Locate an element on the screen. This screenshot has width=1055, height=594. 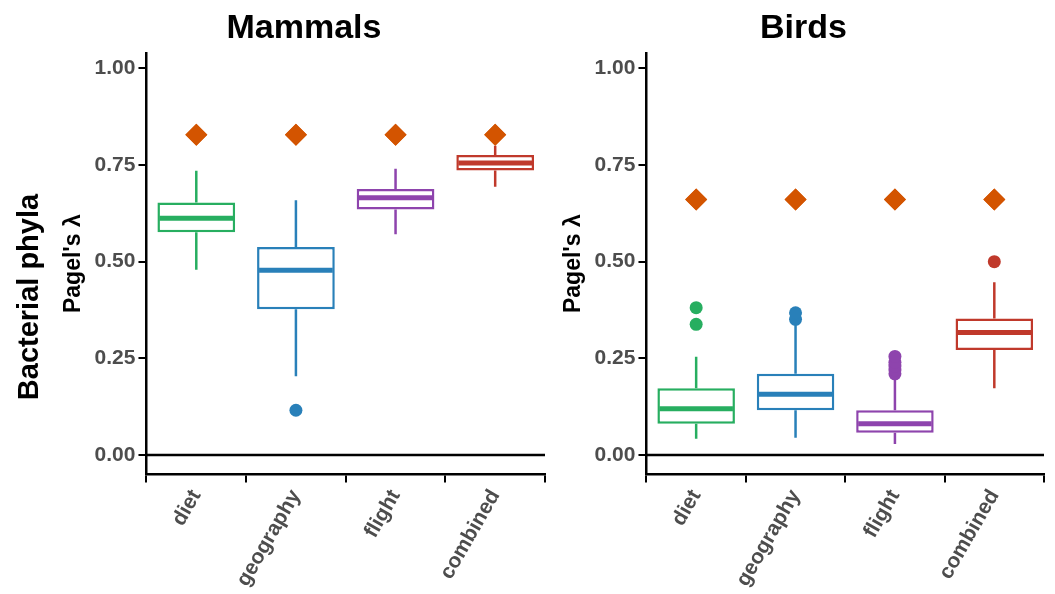
text: Bacterial phyla is located at coordinates (28, 297).